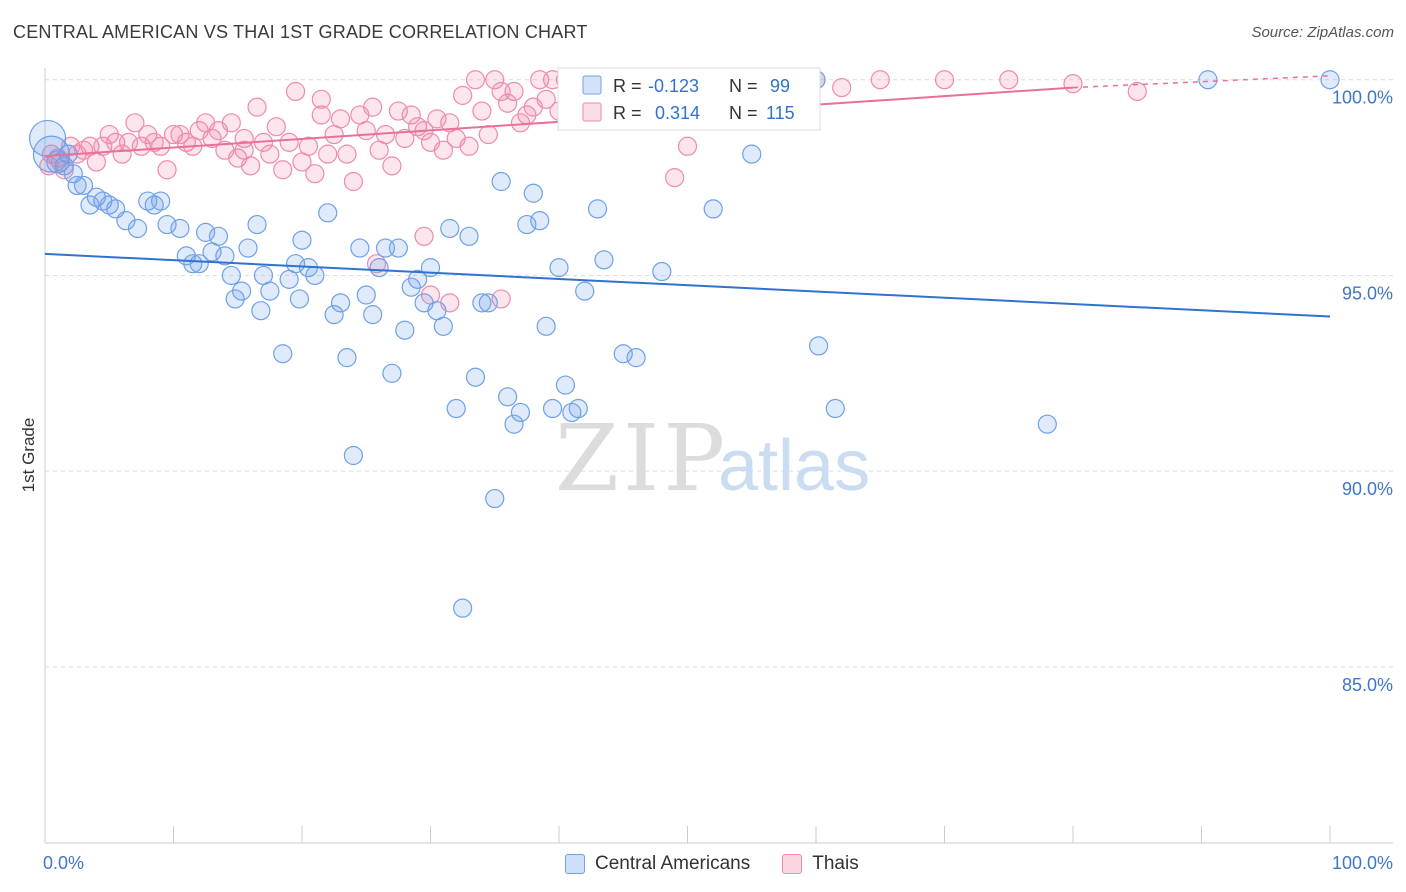 The image size is (1406, 892). What do you see at coordinates (689, 99) in the screenshot?
I see `correlation-legend: R = -0.123 N = 99 R = 0.314 N = 115` at bounding box center [689, 99].